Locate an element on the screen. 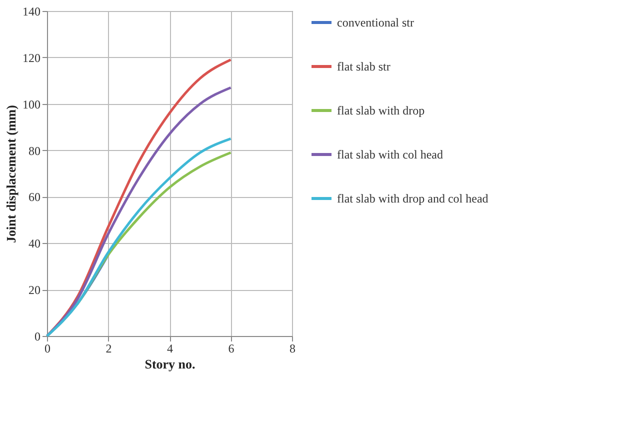  legend-label: conventional str is located at coordinates (375, 23).